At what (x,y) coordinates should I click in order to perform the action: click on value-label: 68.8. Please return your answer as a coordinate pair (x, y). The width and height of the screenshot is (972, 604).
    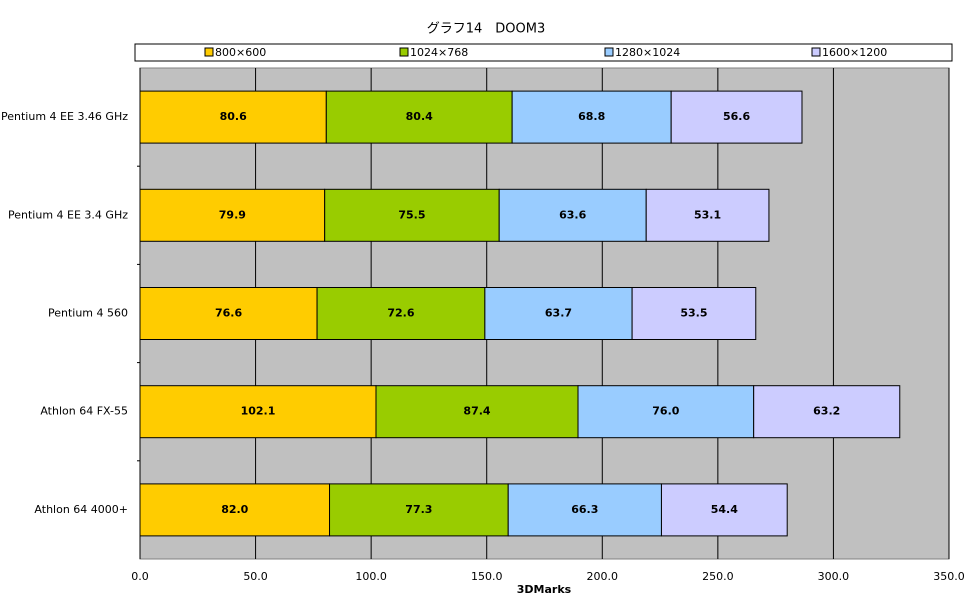
    Looking at the image, I should click on (591, 116).